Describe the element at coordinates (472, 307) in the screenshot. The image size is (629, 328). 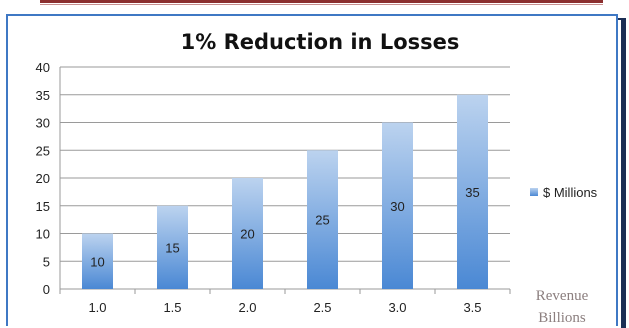
I see `x-tick-label: 3.5` at that location.